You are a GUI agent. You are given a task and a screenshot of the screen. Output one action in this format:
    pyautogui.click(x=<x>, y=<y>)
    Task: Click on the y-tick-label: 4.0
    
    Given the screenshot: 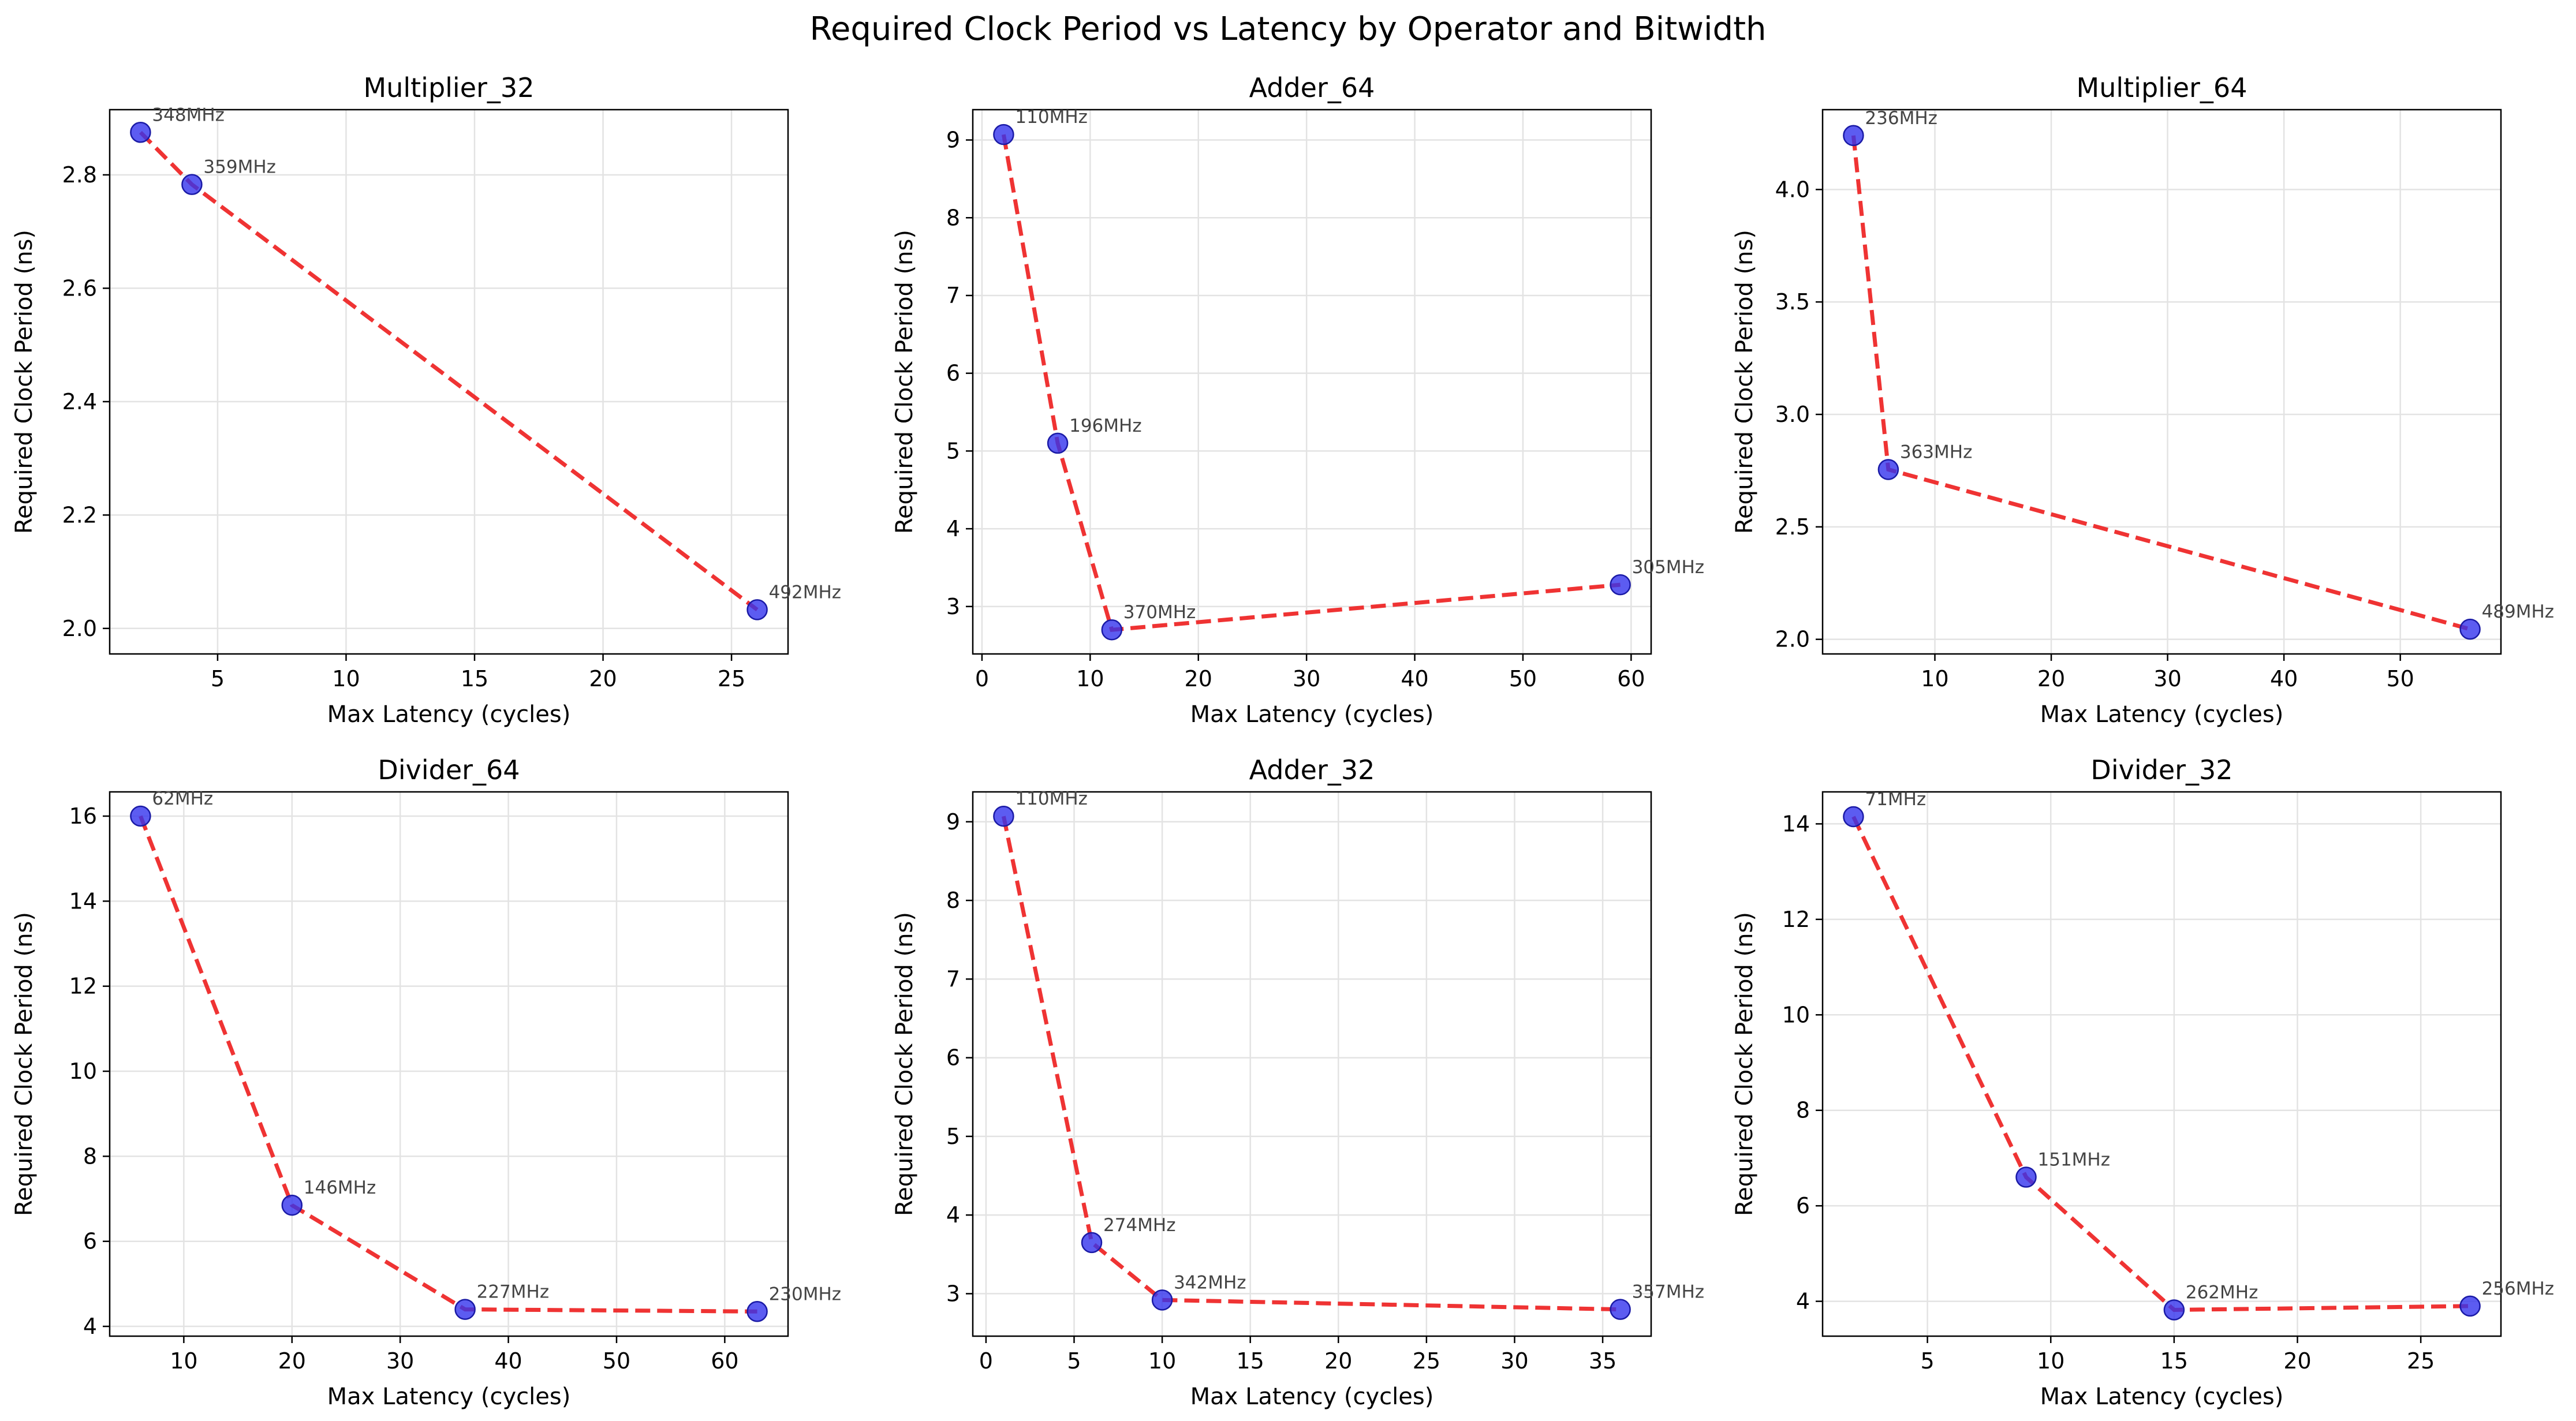 What is the action you would take?
    pyautogui.click(x=1792, y=190)
    